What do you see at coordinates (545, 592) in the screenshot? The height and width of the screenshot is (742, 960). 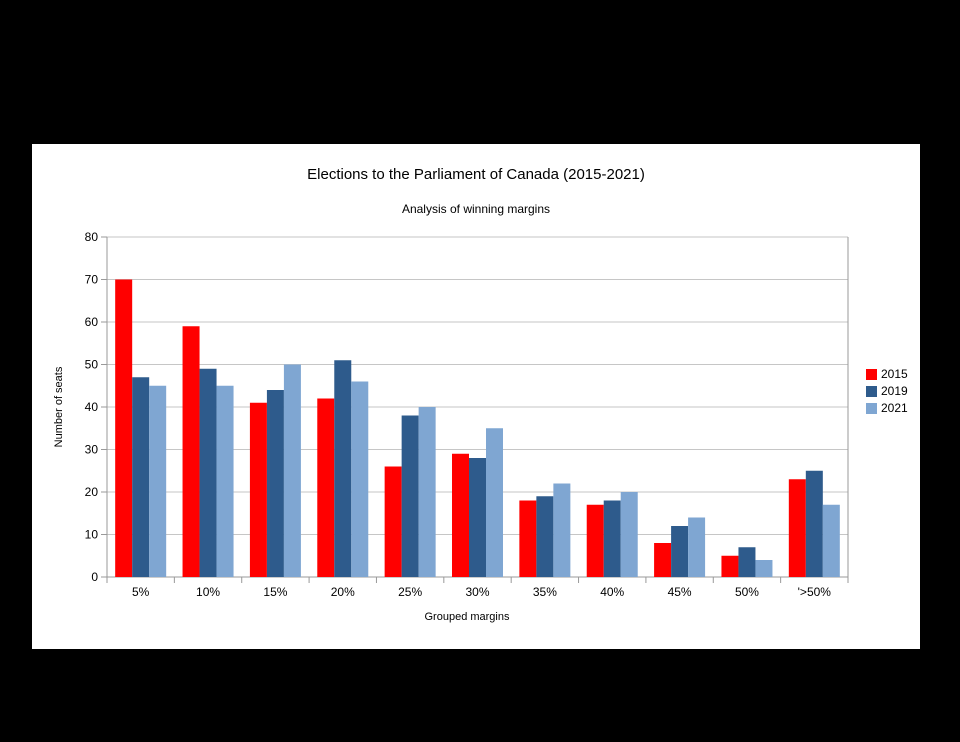 I see `x-tick-label: 35%` at bounding box center [545, 592].